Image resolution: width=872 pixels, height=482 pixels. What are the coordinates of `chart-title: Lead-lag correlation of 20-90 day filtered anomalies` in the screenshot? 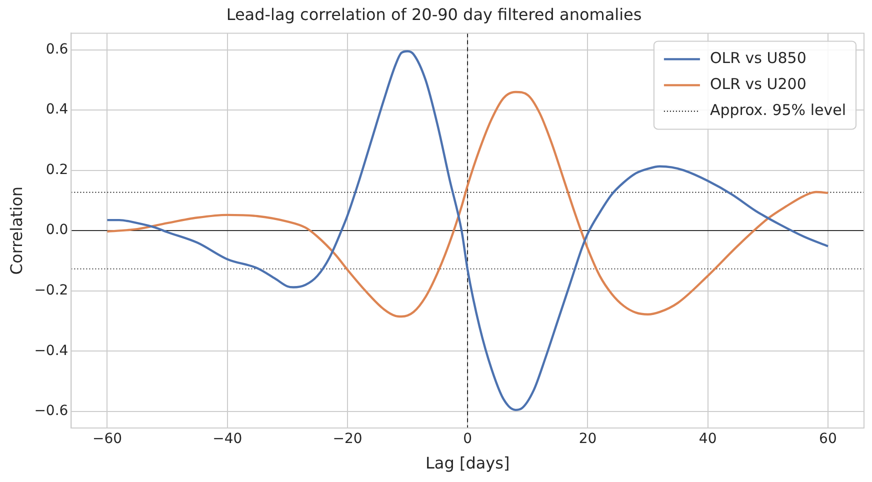 It's located at (434, 14).